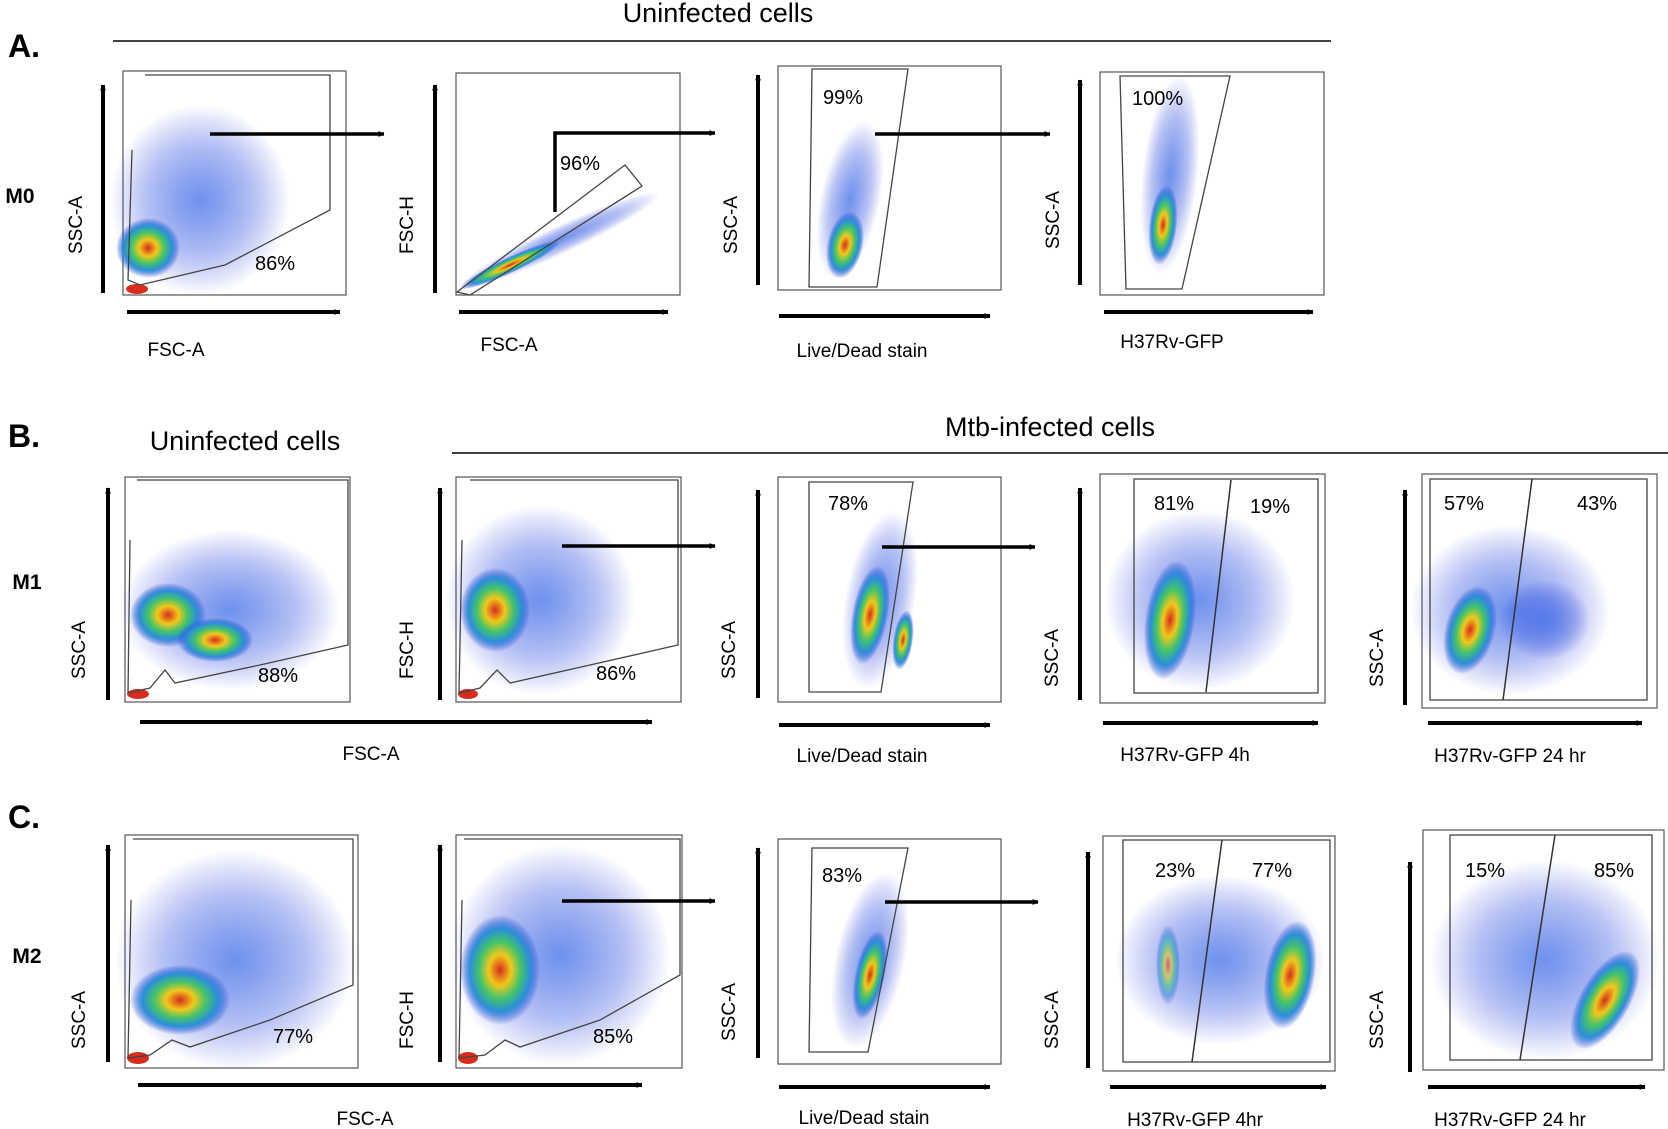 This screenshot has height=1129, width=1668. What do you see at coordinates (293, 1037) in the screenshot?
I see `gate-percent: 77%` at bounding box center [293, 1037].